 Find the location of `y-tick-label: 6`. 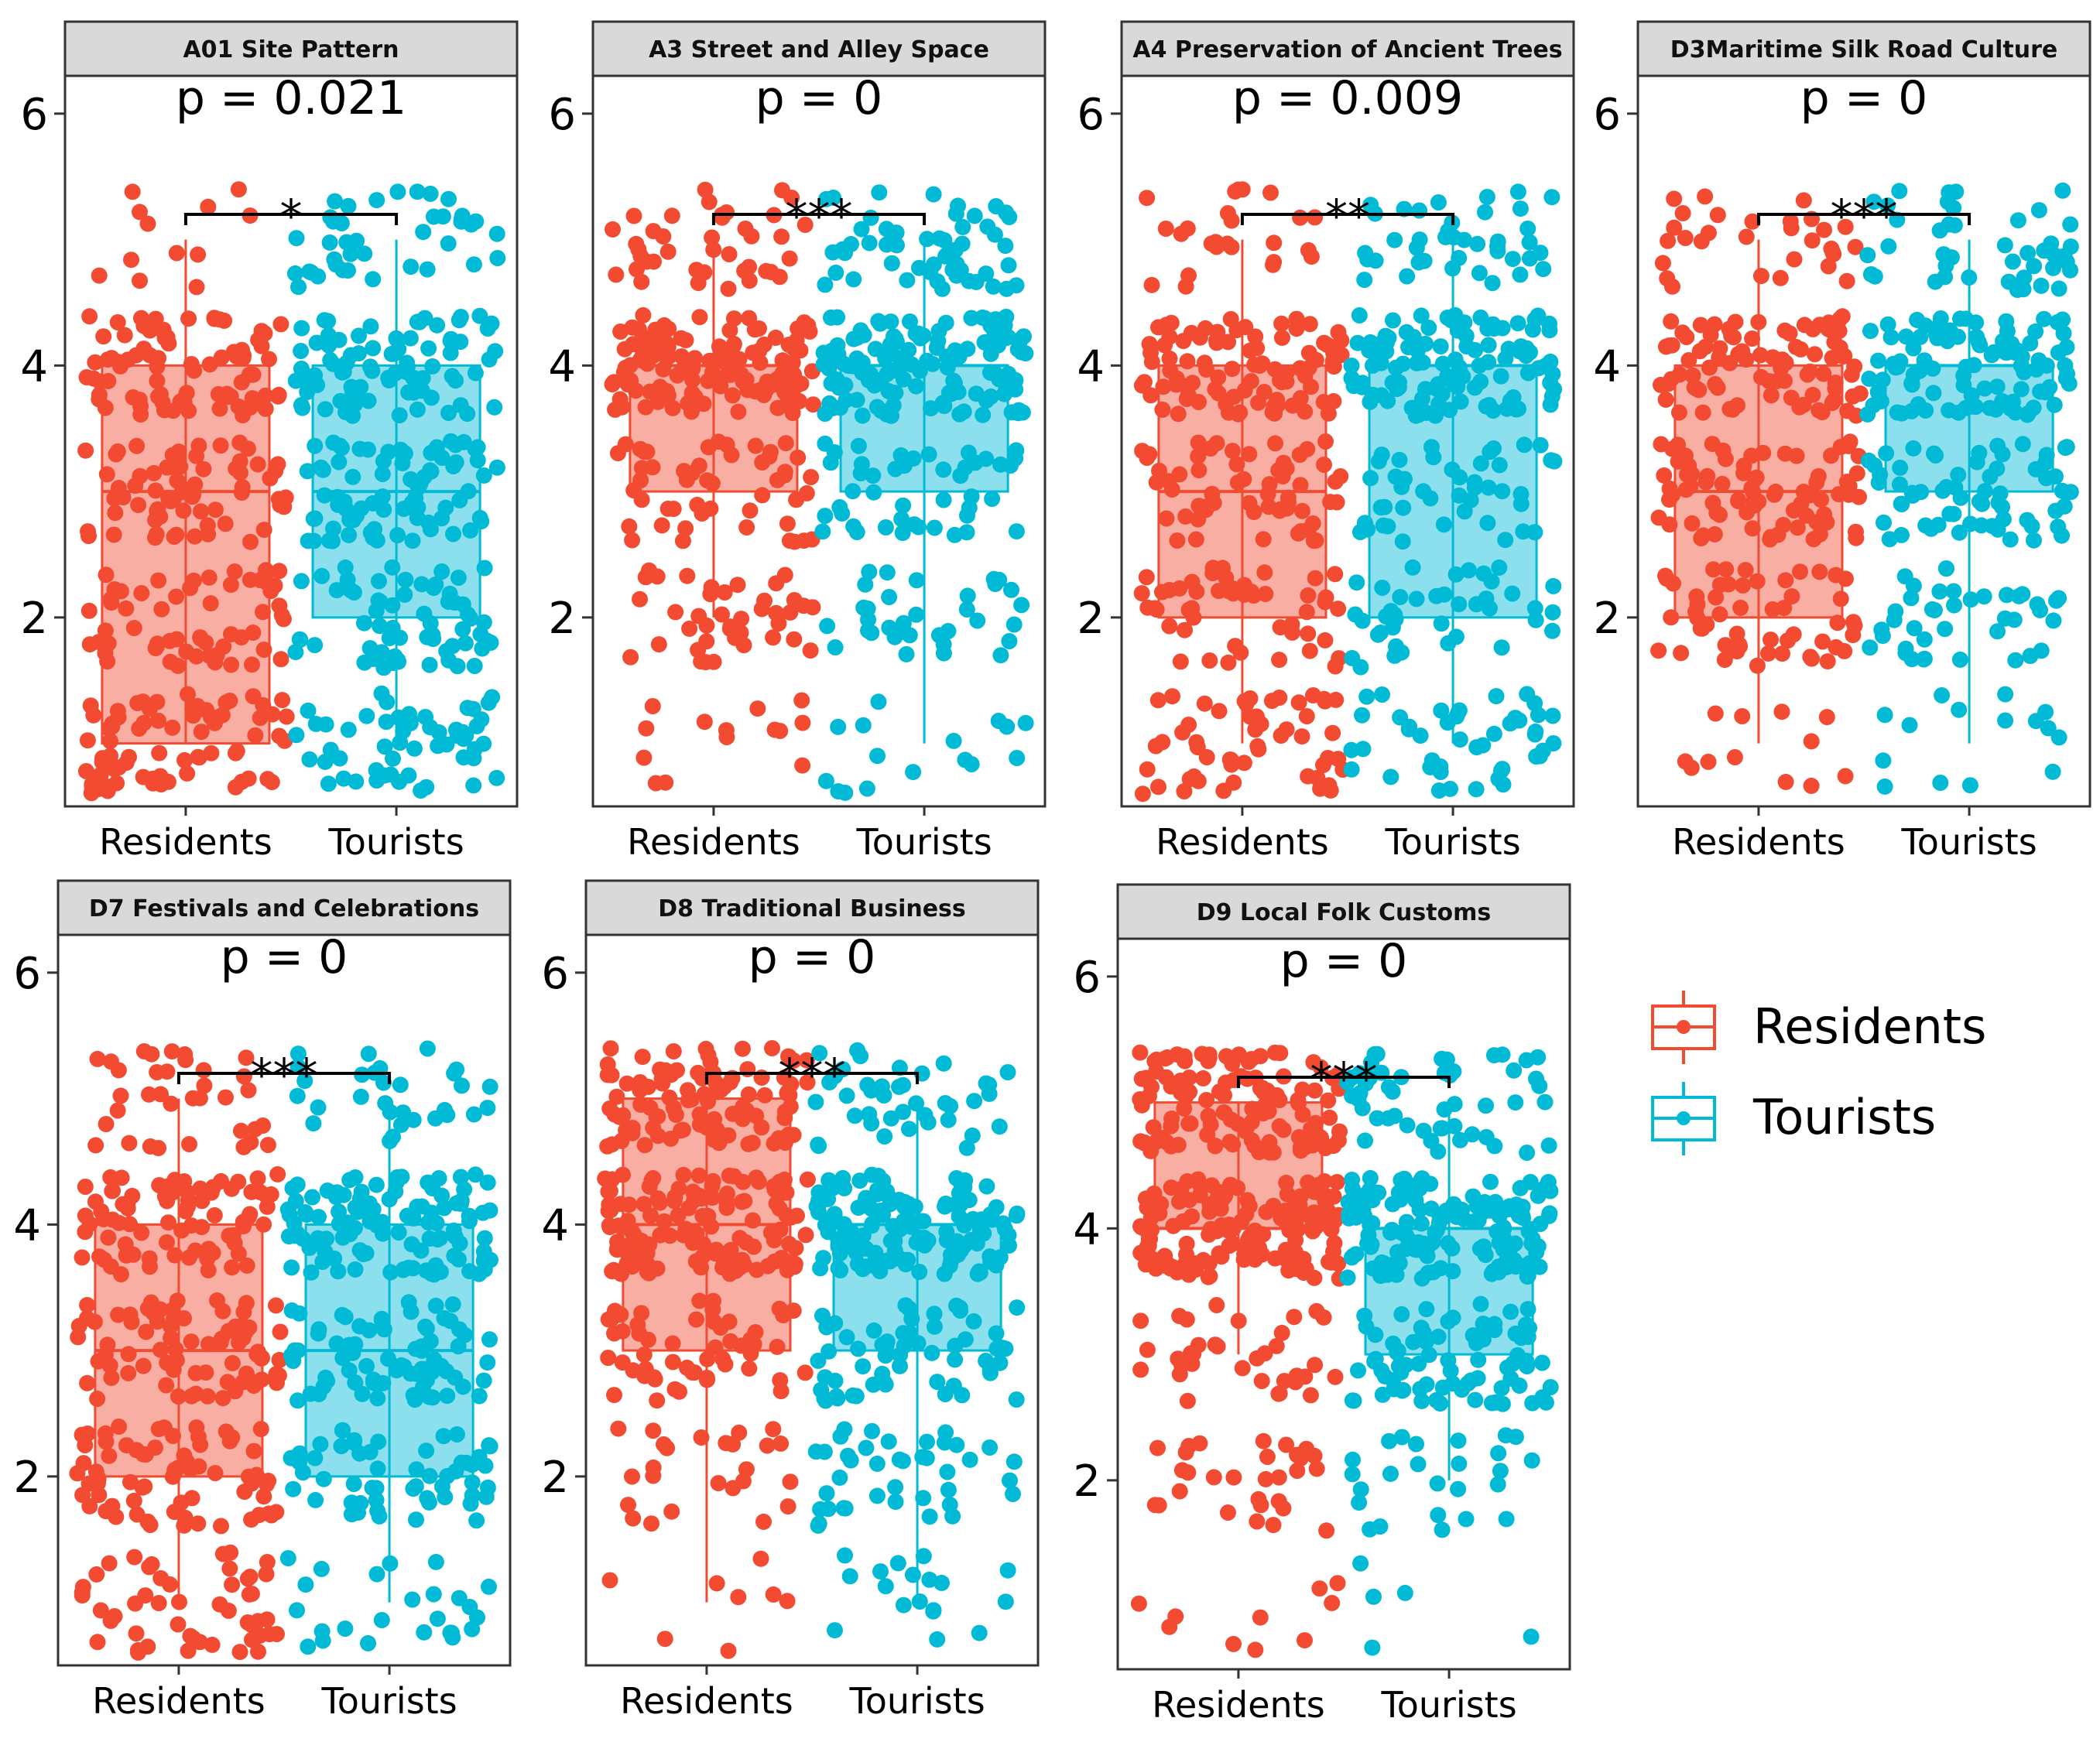

y-tick-label: 6 is located at coordinates (1091, 115).